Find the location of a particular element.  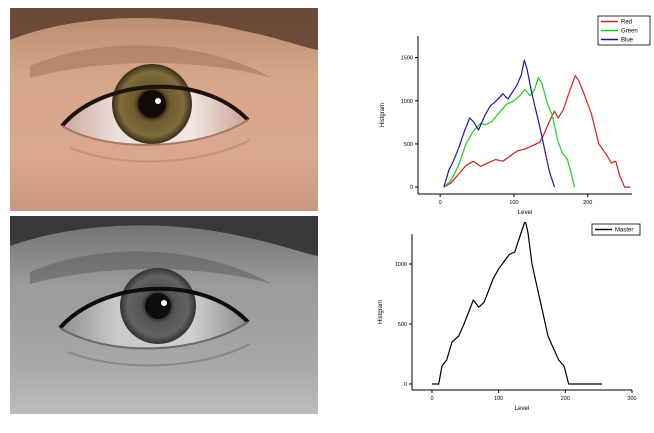

legend-label-green: Green is located at coordinates (629, 32).